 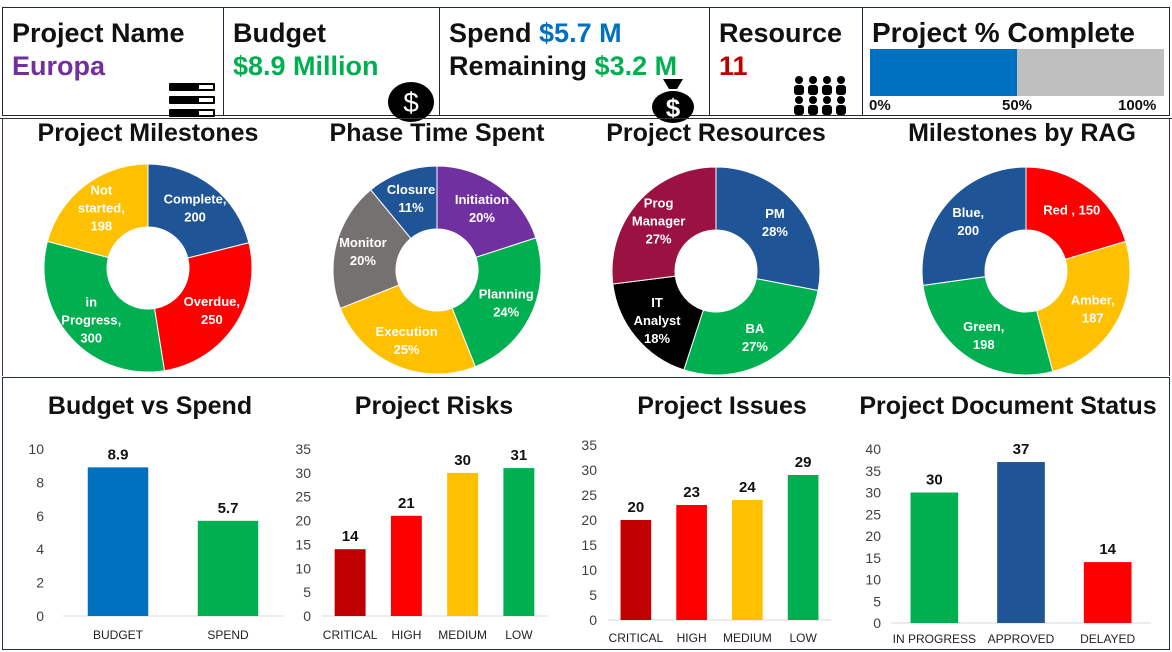 What do you see at coordinates (98, 33) in the screenshot?
I see `kpi-project-name-title: Project Name` at bounding box center [98, 33].